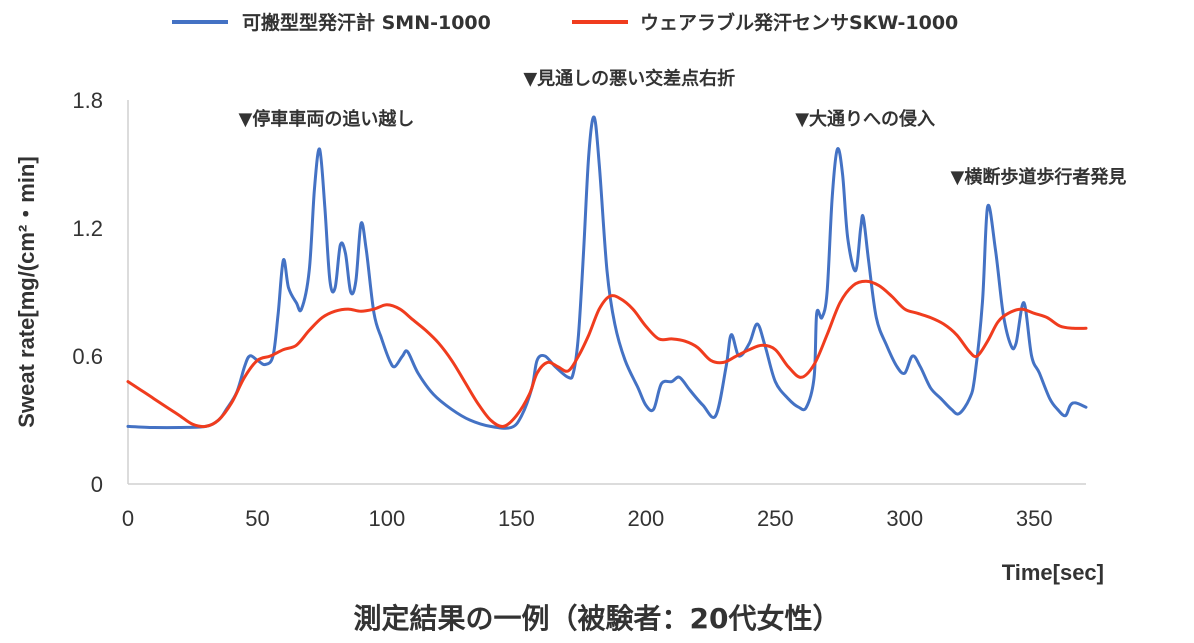 The height and width of the screenshot is (643, 1194). What do you see at coordinates (587, 518) in the screenshot?
I see `x-tick-labels: 0 50 100 150 200 250 300 350` at bounding box center [587, 518].